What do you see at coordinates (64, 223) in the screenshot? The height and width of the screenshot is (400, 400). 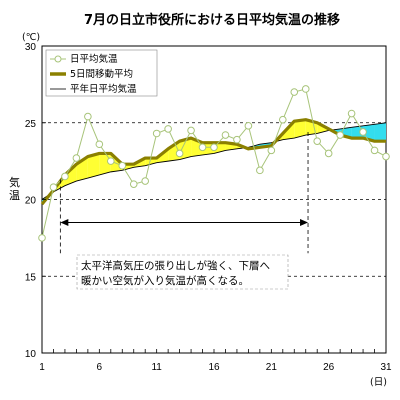 I see `annotation-arrowhead-left` at bounding box center [64, 223].